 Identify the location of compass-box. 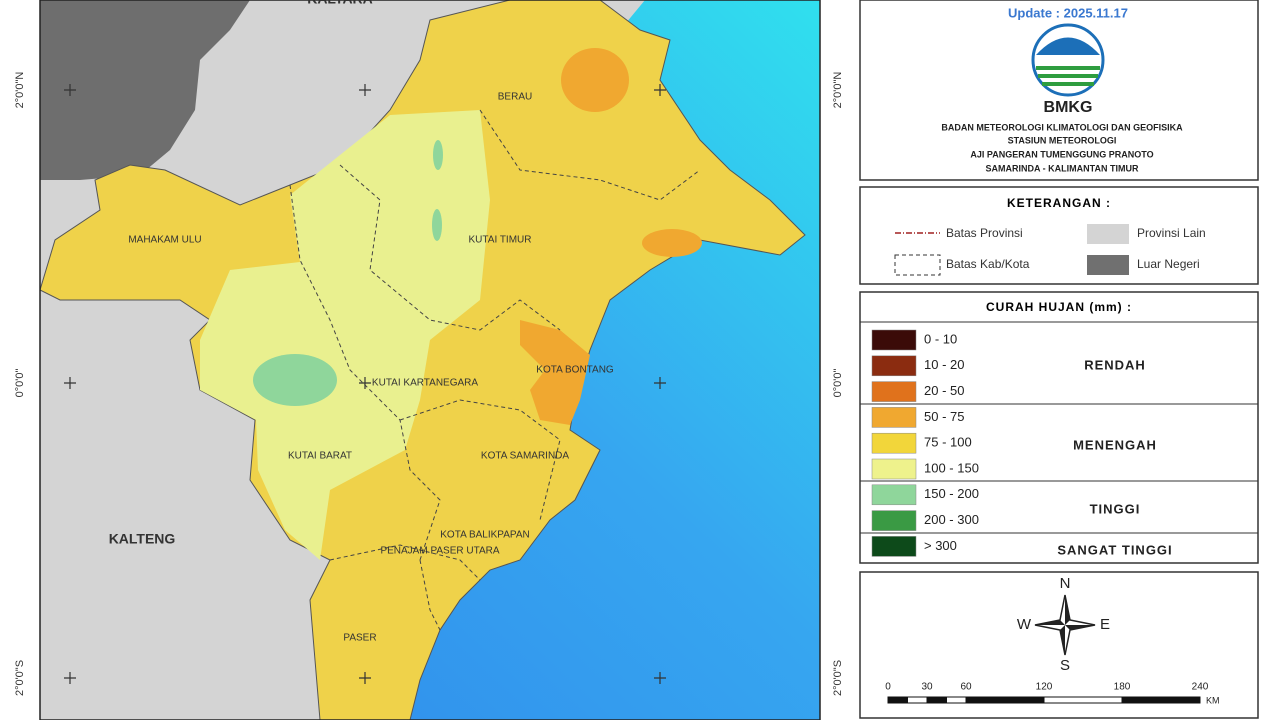
(1059, 645).